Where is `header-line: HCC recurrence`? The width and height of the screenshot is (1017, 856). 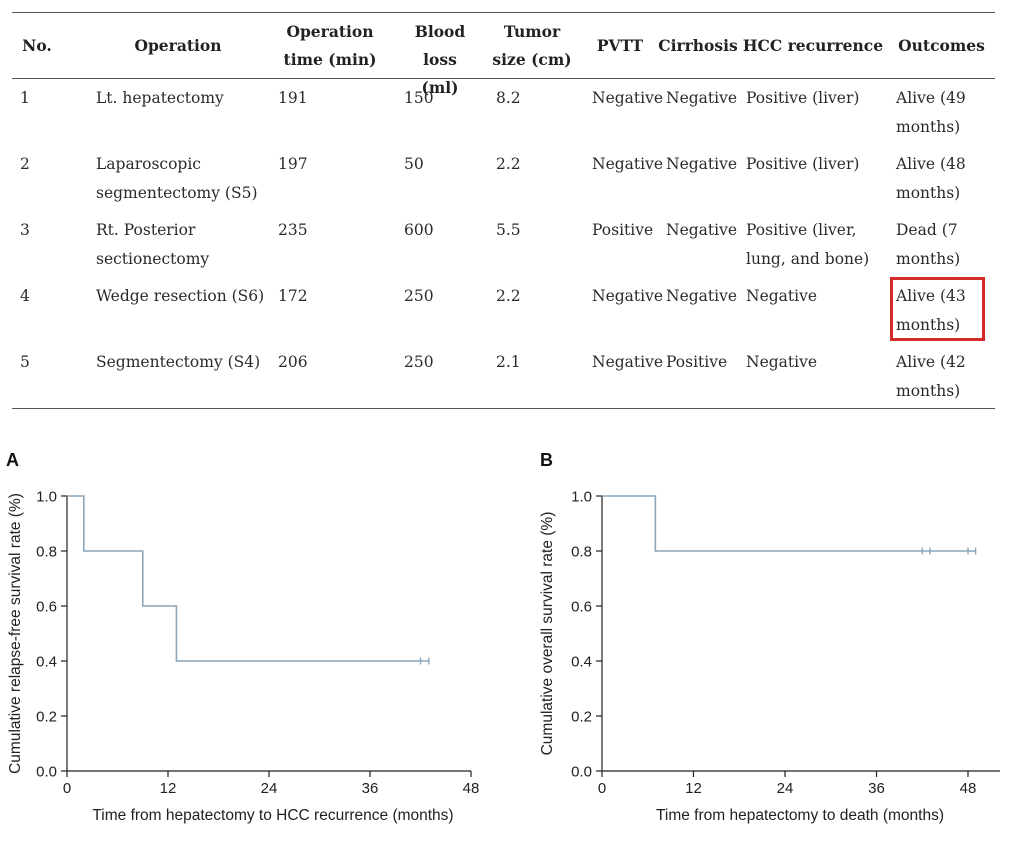
header-line: HCC recurrence is located at coordinates (813, 45).